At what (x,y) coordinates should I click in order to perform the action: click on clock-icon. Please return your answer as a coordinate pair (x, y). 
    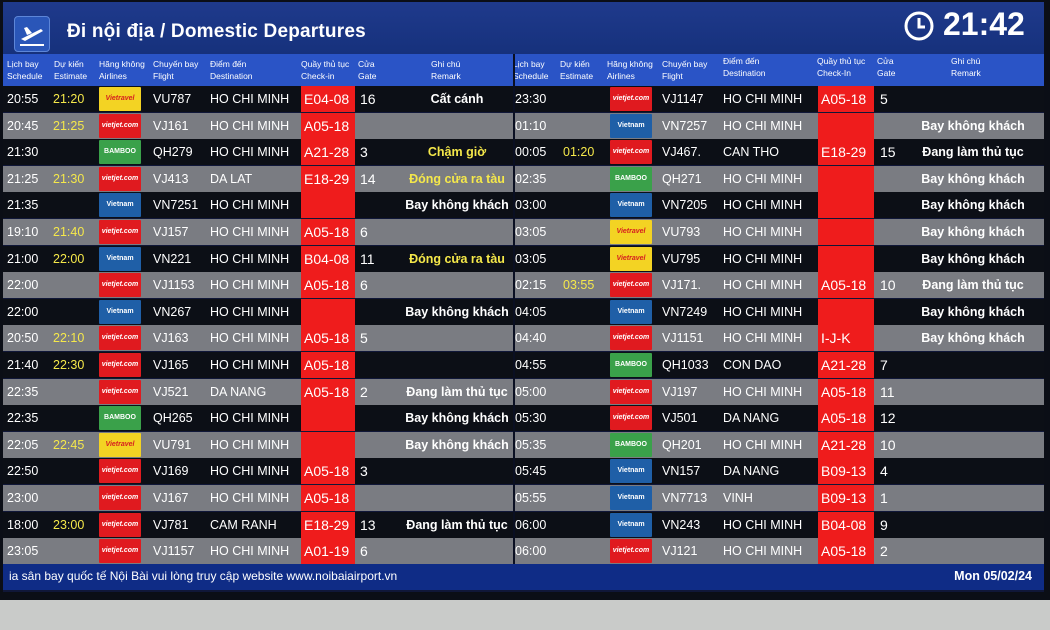
    Looking at the image, I should click on (919, 26).